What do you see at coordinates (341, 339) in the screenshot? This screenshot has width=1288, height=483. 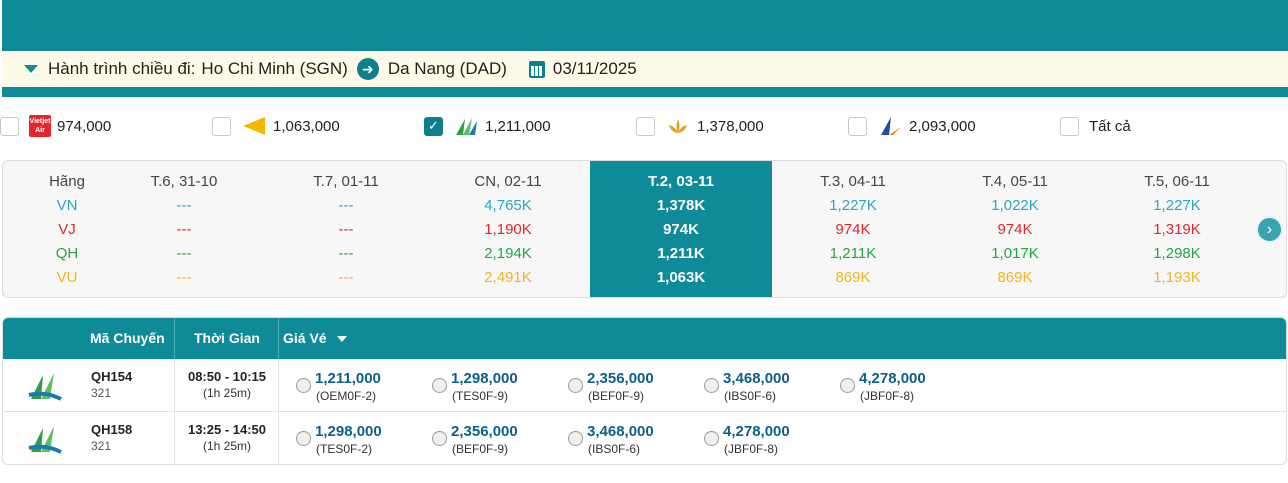 I see `sort-caret-icon` at bounding box center [341, 339].